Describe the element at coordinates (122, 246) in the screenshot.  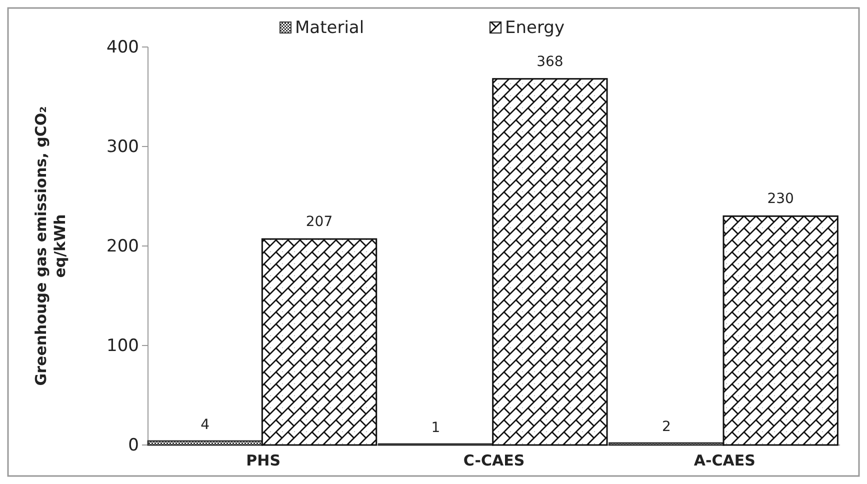
I see `y-tick-label: 200` at that location.